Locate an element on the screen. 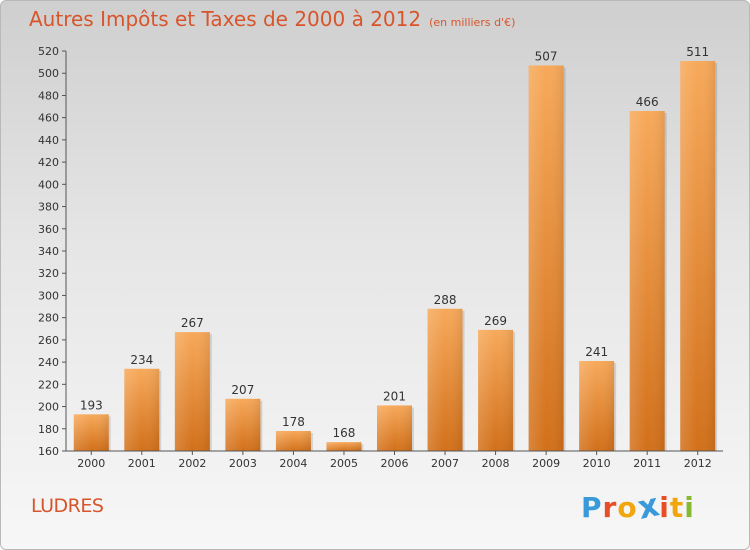 The width and height of the screenshot is (750, 550). x-tick-label-2006: 2006 is located at coordinates (395, 463).